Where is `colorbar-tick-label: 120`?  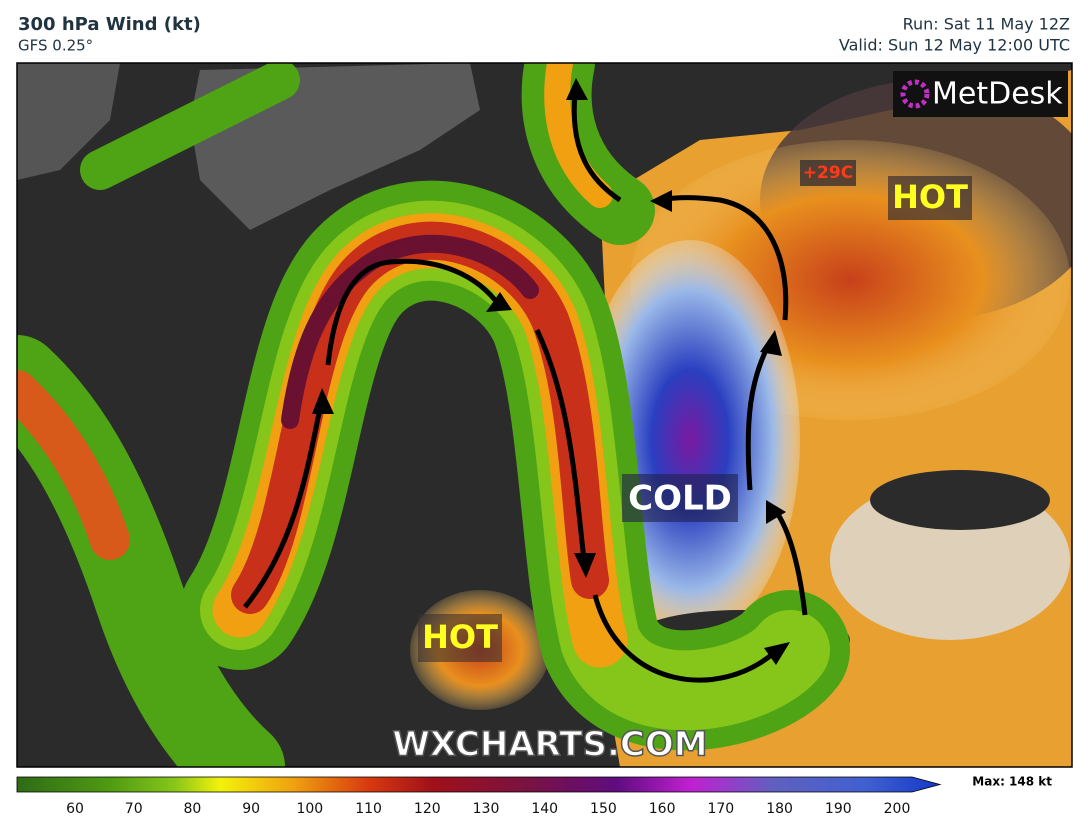
colorbar-tick-label: 120 is located at coordinates (427, 809).